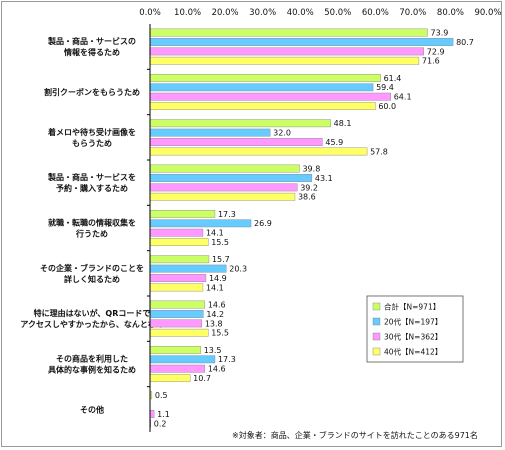 The image size is (505, 450). What do you see at coordinates (387, 106) in the screenshot?
I see `value-label: 60.0` at bounding box center [387, 106].